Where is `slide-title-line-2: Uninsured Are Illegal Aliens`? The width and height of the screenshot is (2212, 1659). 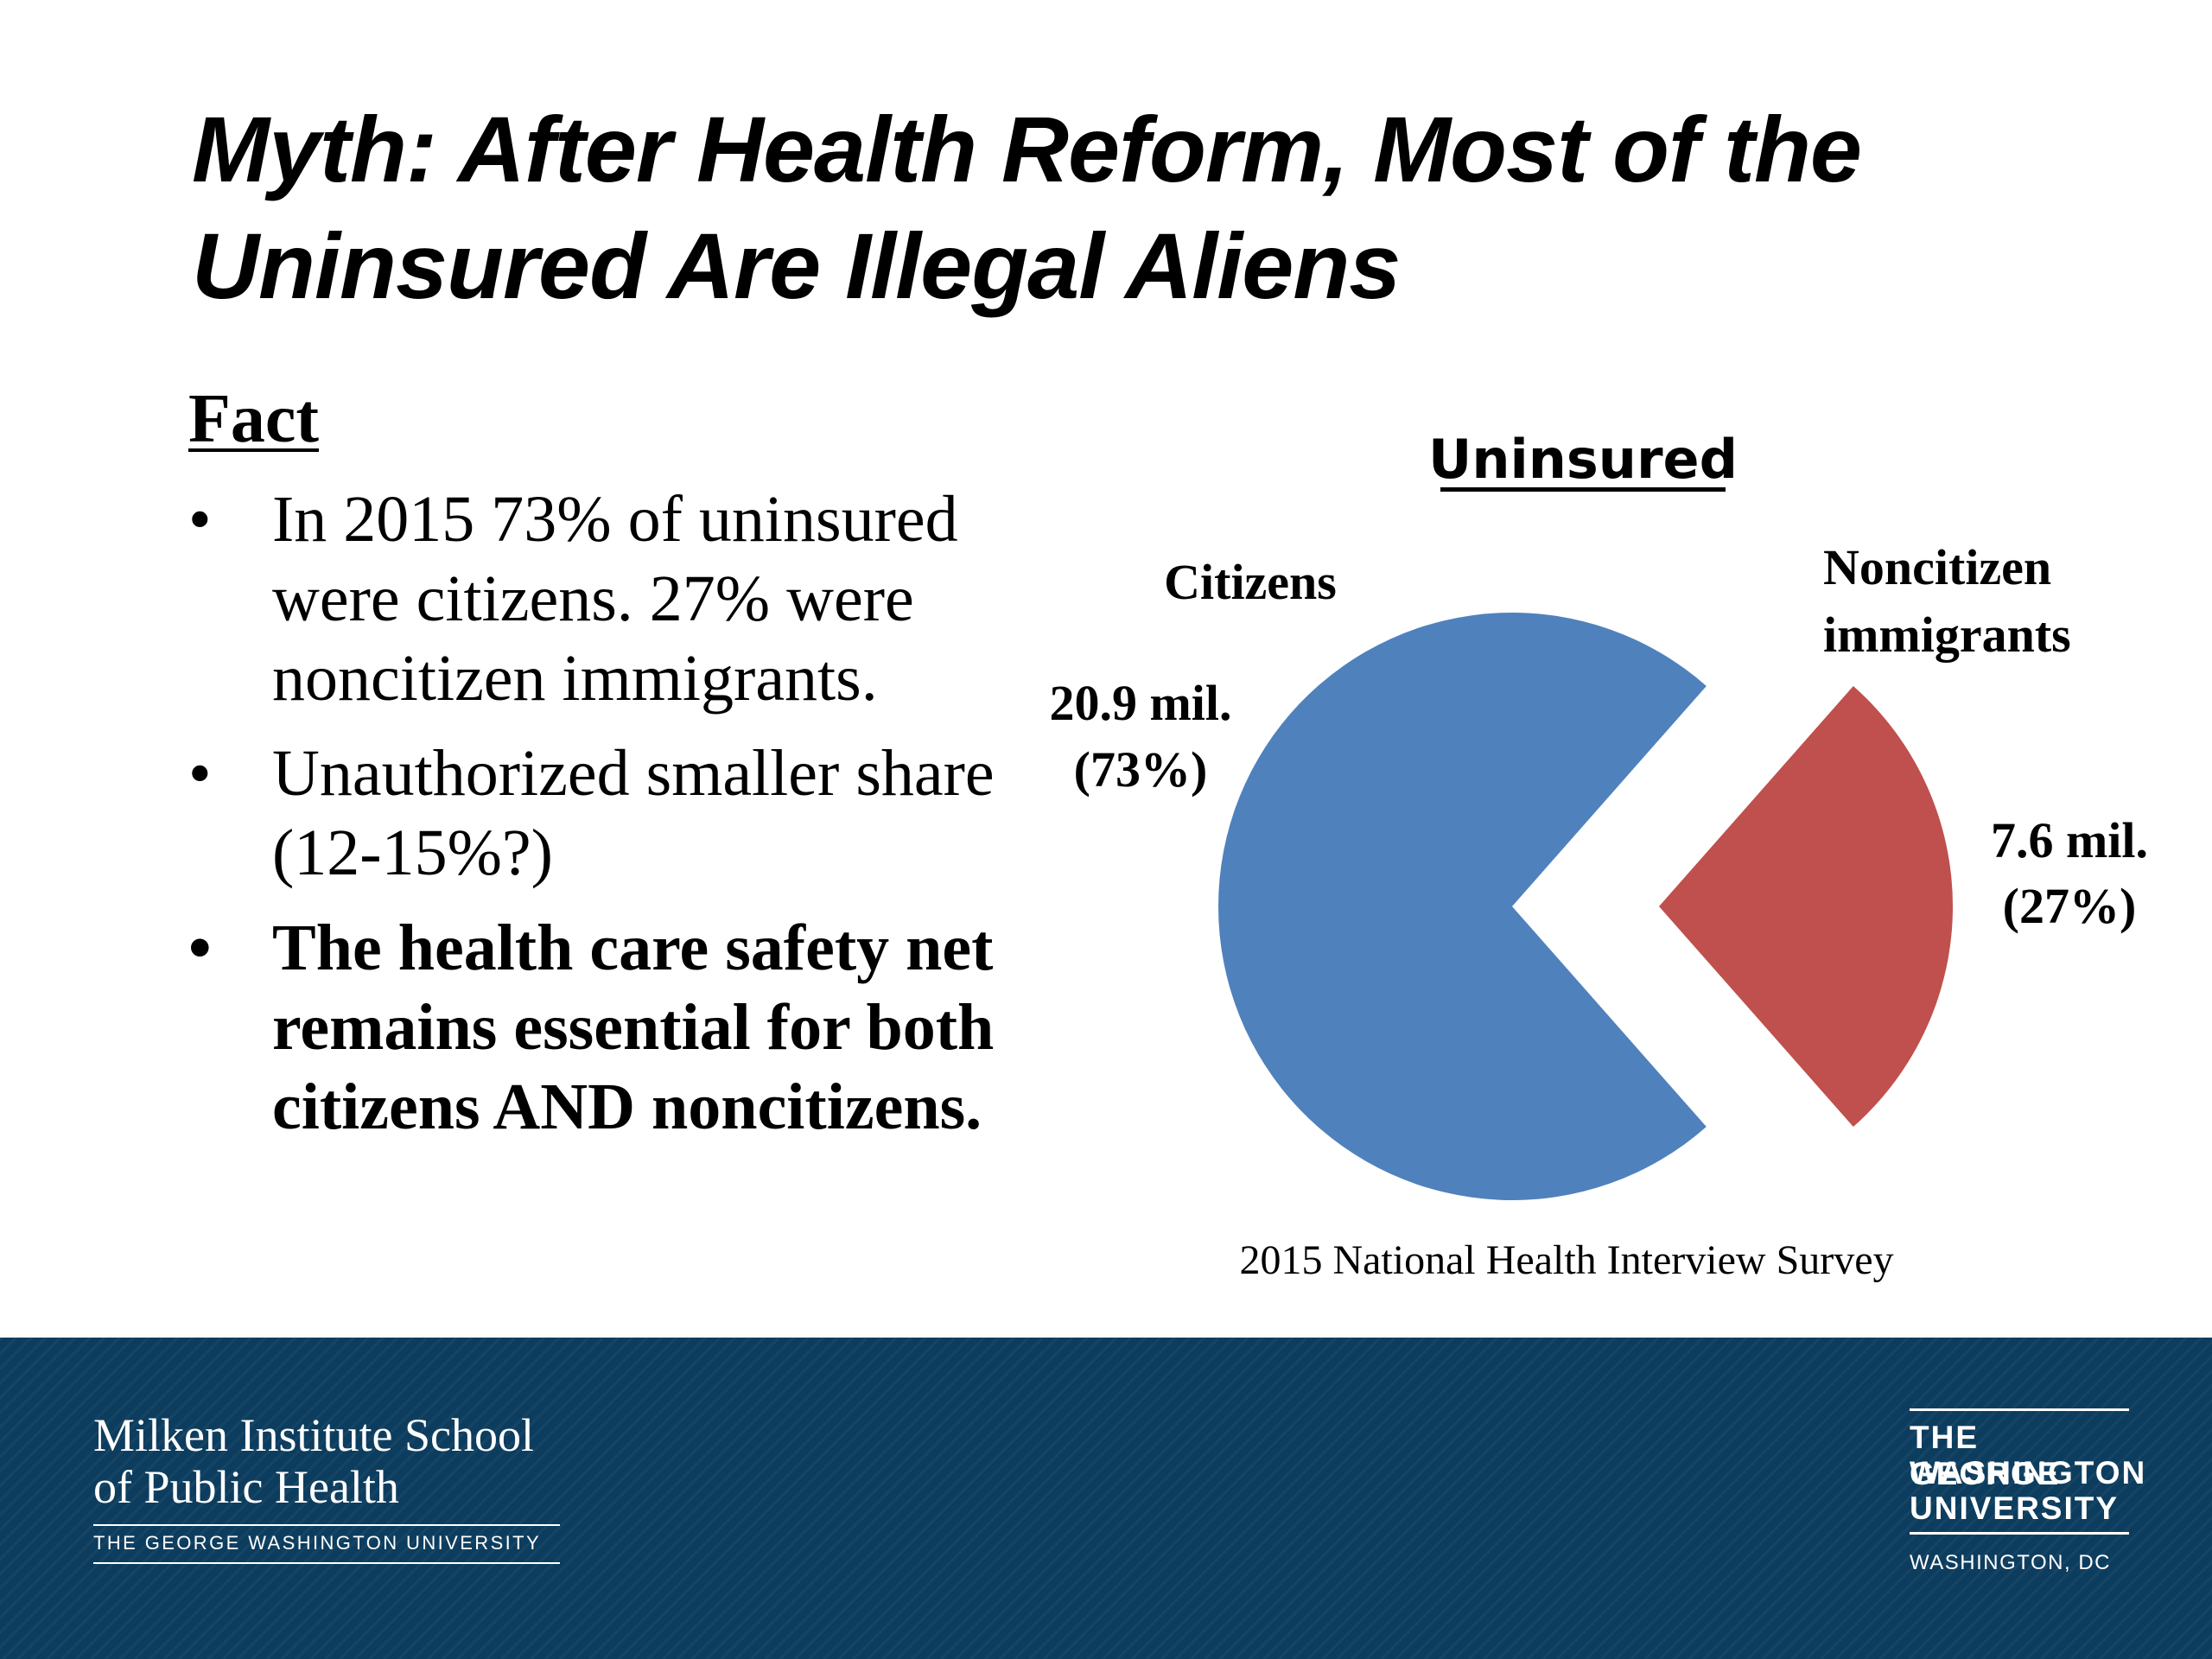
slide-title-line-2: Uninsured Are Illegal Aliens is located at coordinates (796, 265).